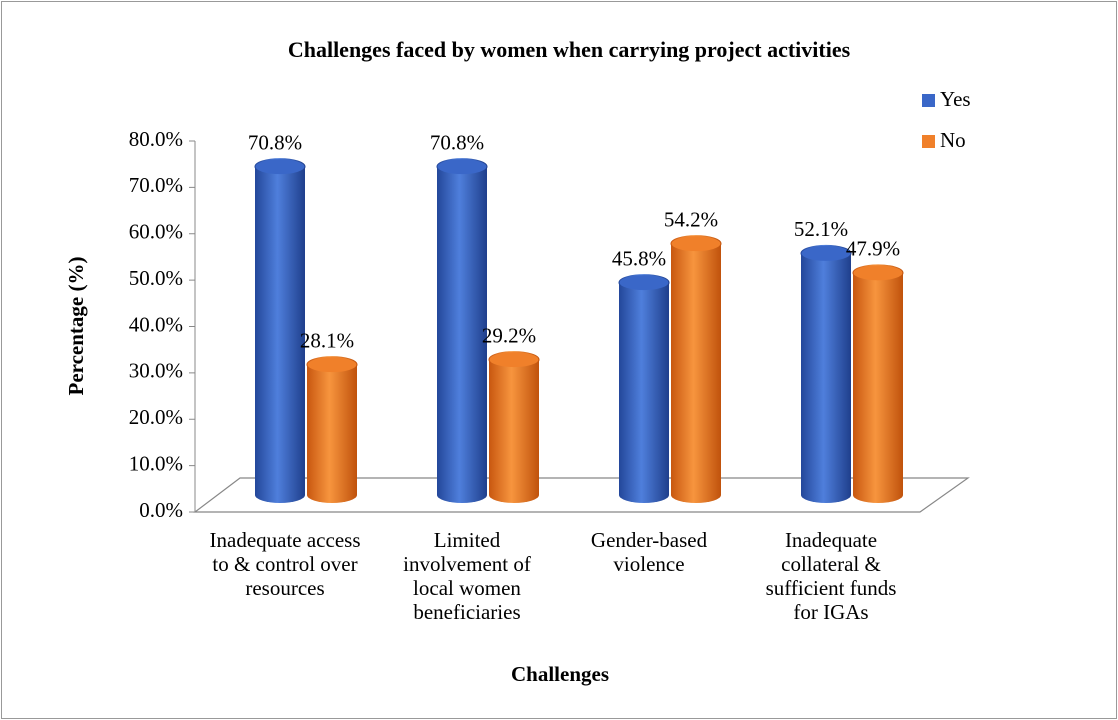 Image resolution: width=1118 pixels, height=720 pixels. Describe the element at coordinates (156, 232) in the screenshot. I see `y-tick-label: 60.0%` at that location.